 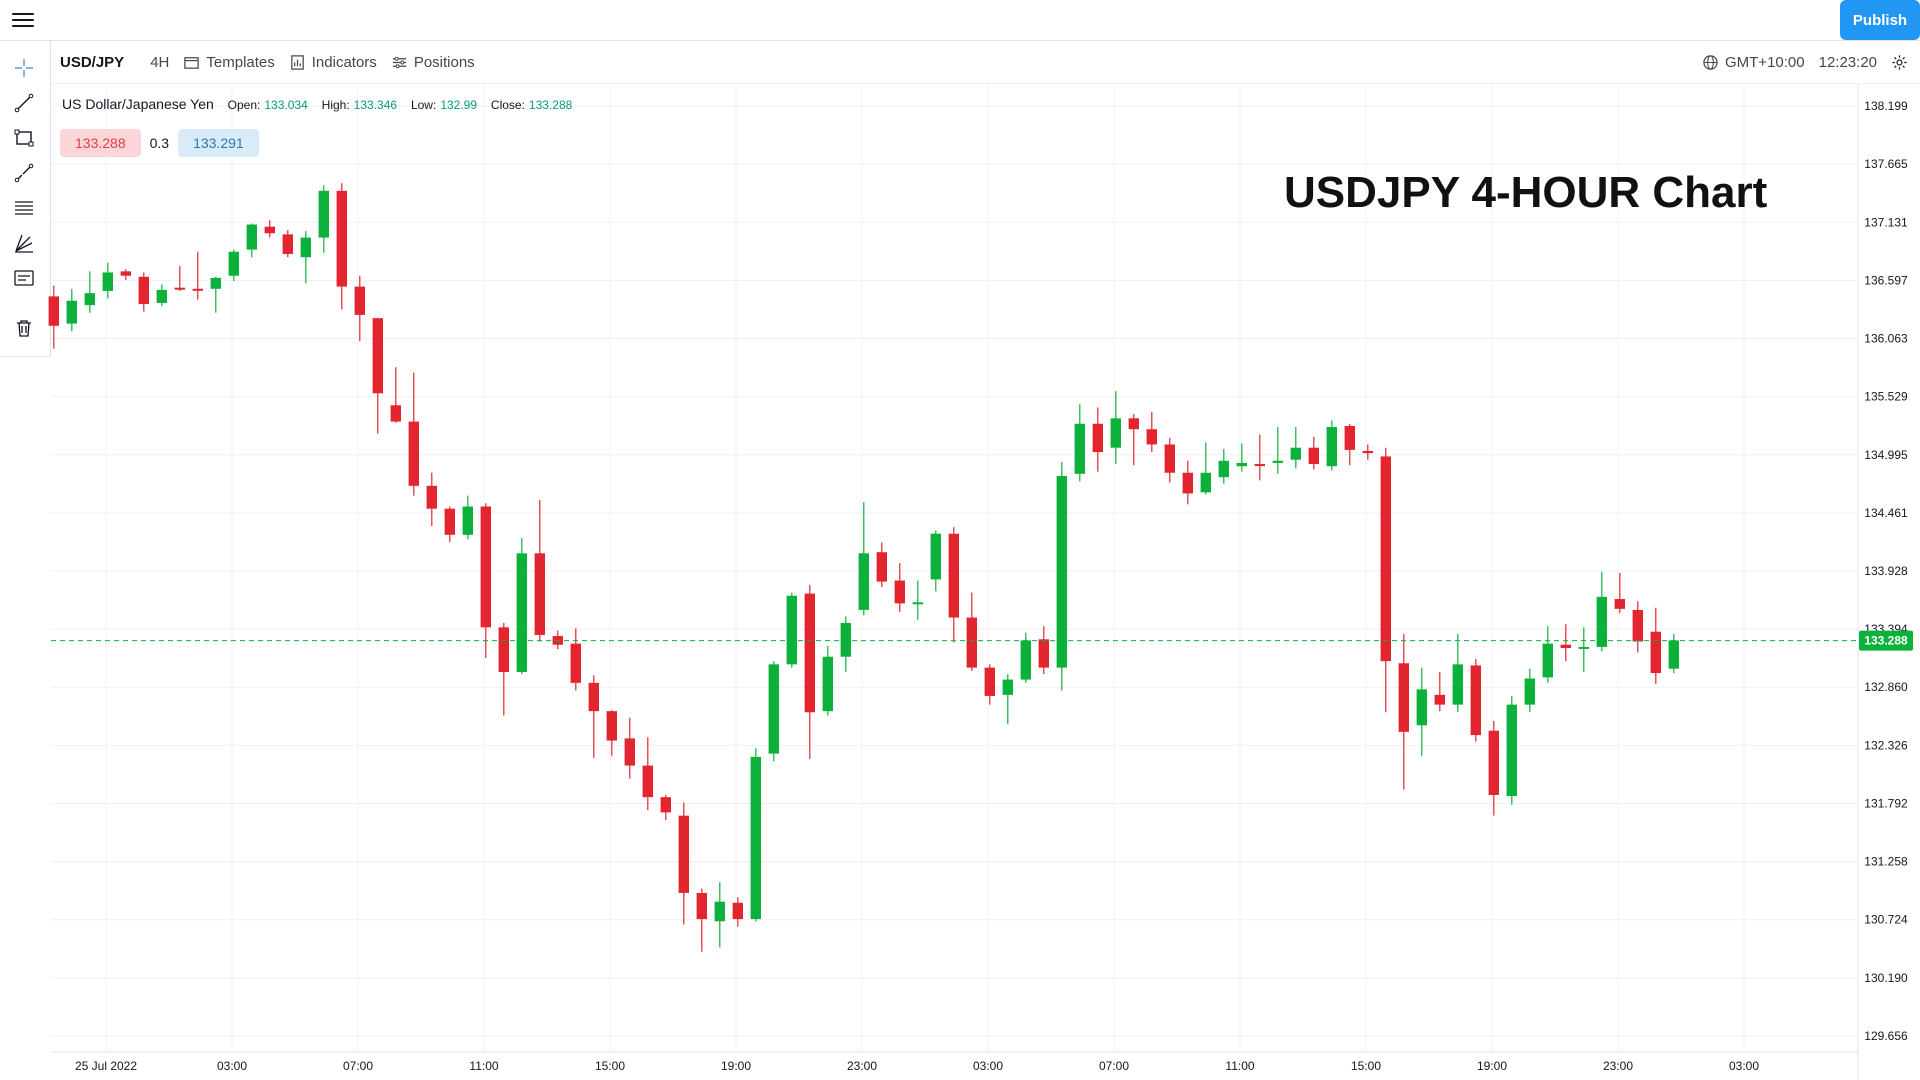 What do you see at coordinates (24, 328) in the screenshot?
I see `trash-icon` at bounding box center [24, 328].